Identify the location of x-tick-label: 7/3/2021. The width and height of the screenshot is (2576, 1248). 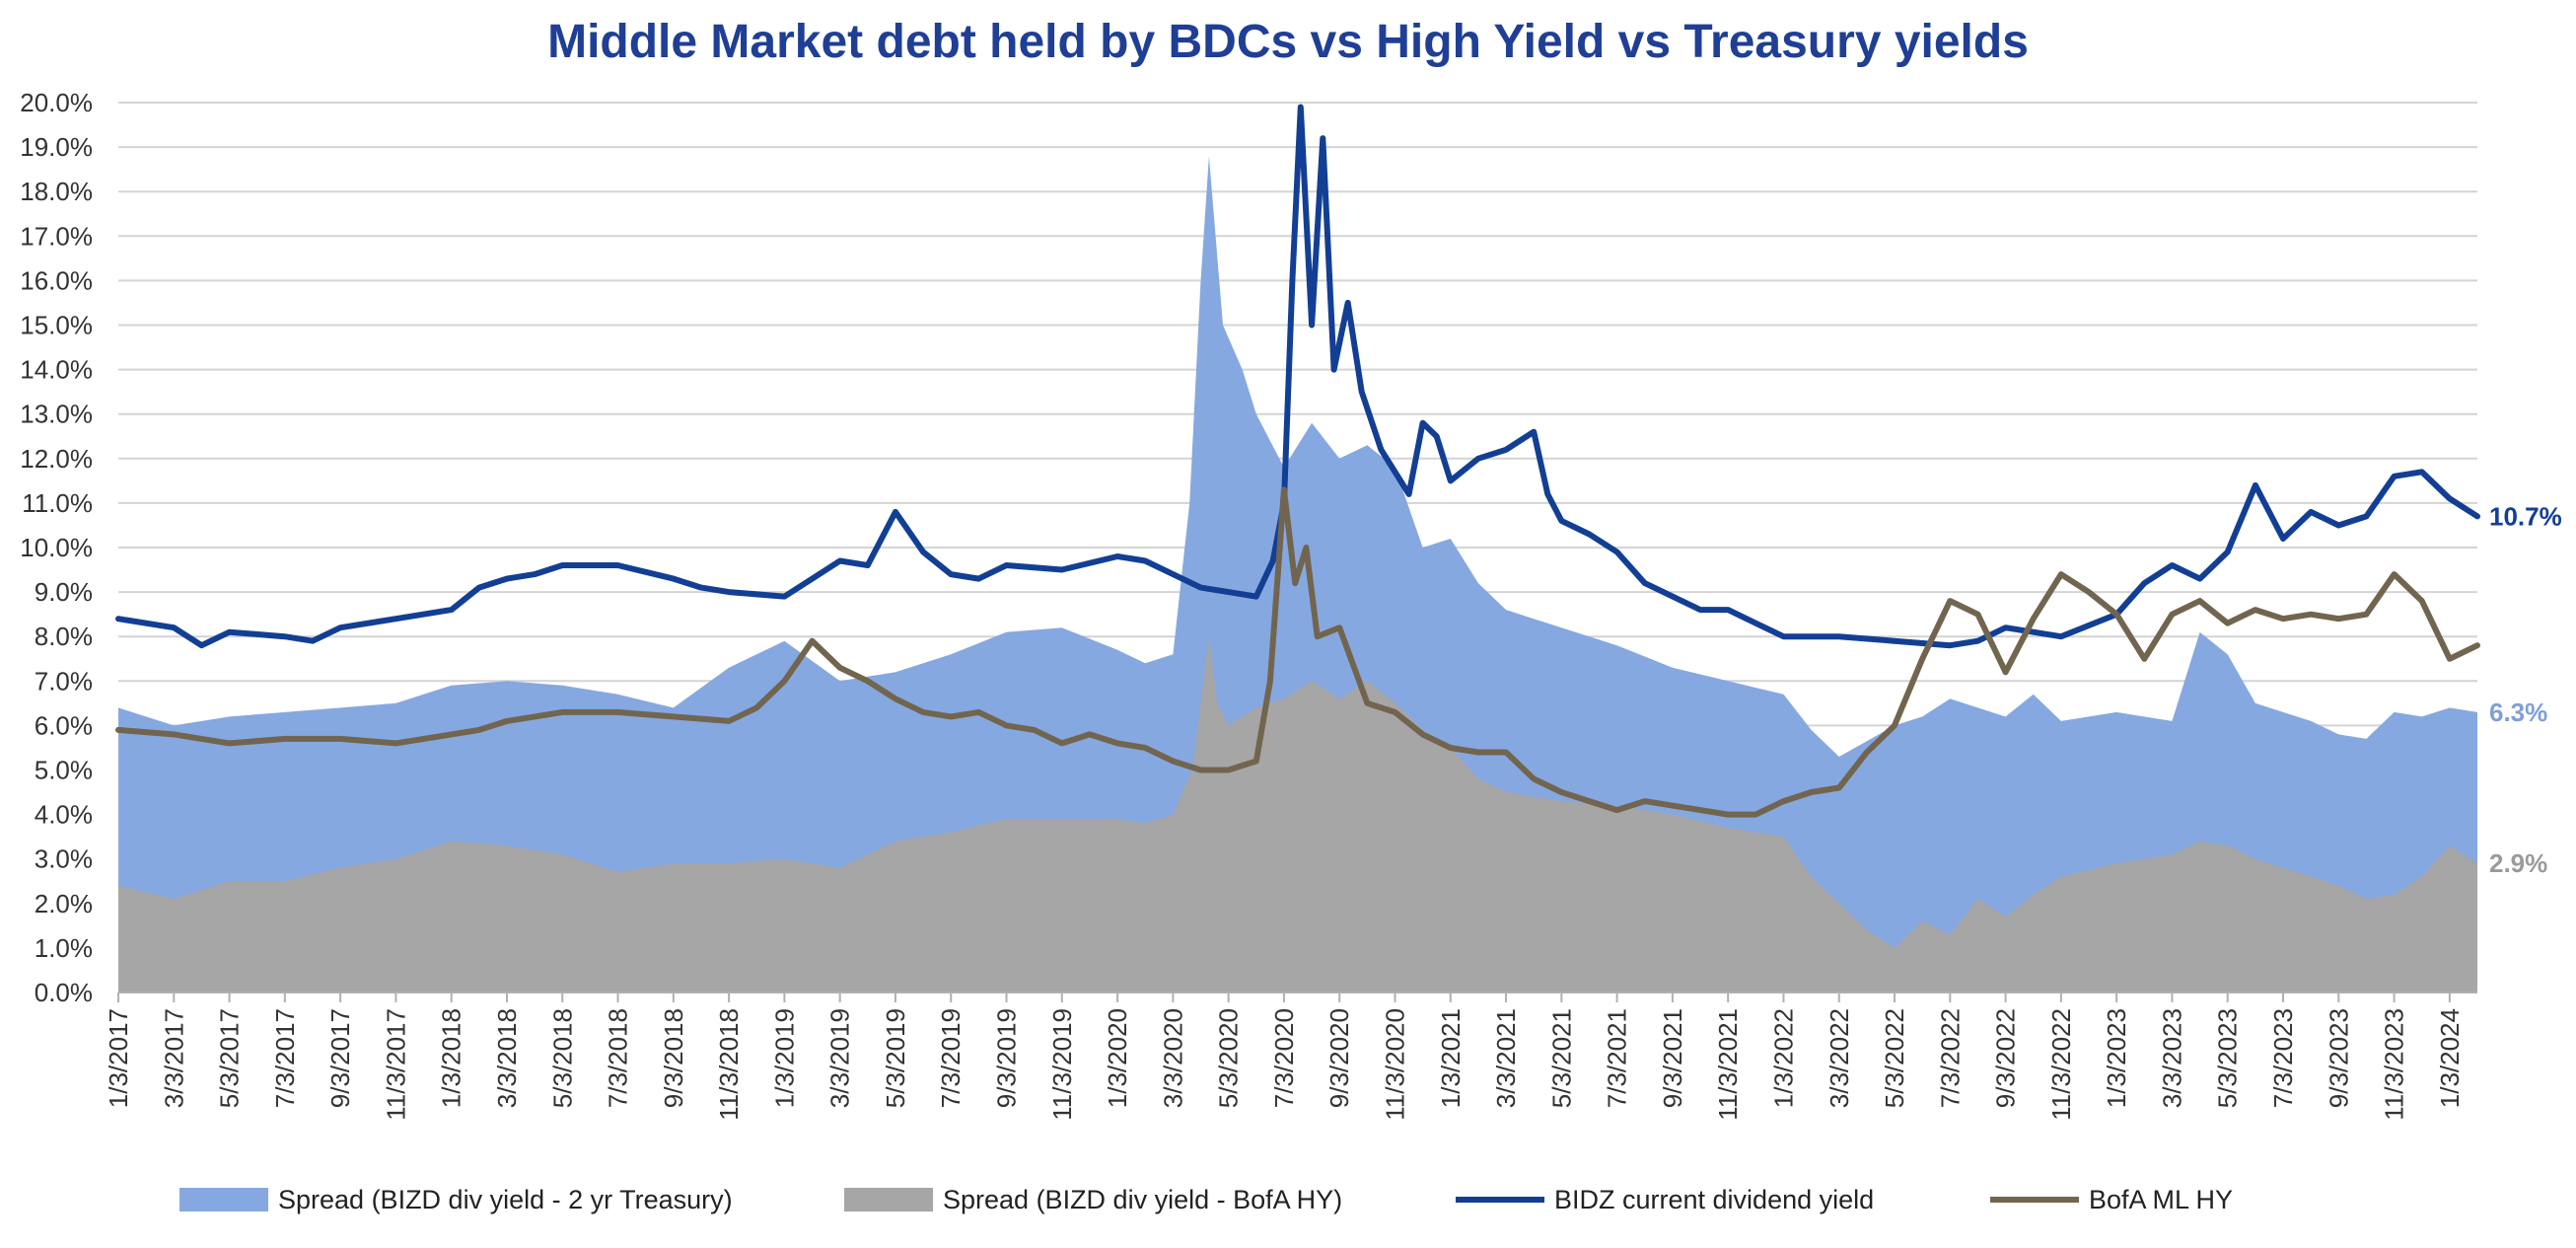
(1618, 1058).